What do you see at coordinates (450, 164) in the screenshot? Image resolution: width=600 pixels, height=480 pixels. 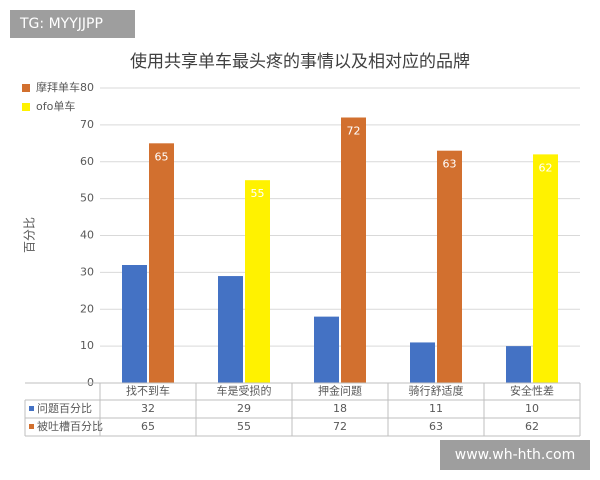 I see `data-label: 63` at bounding box center [450, 164].